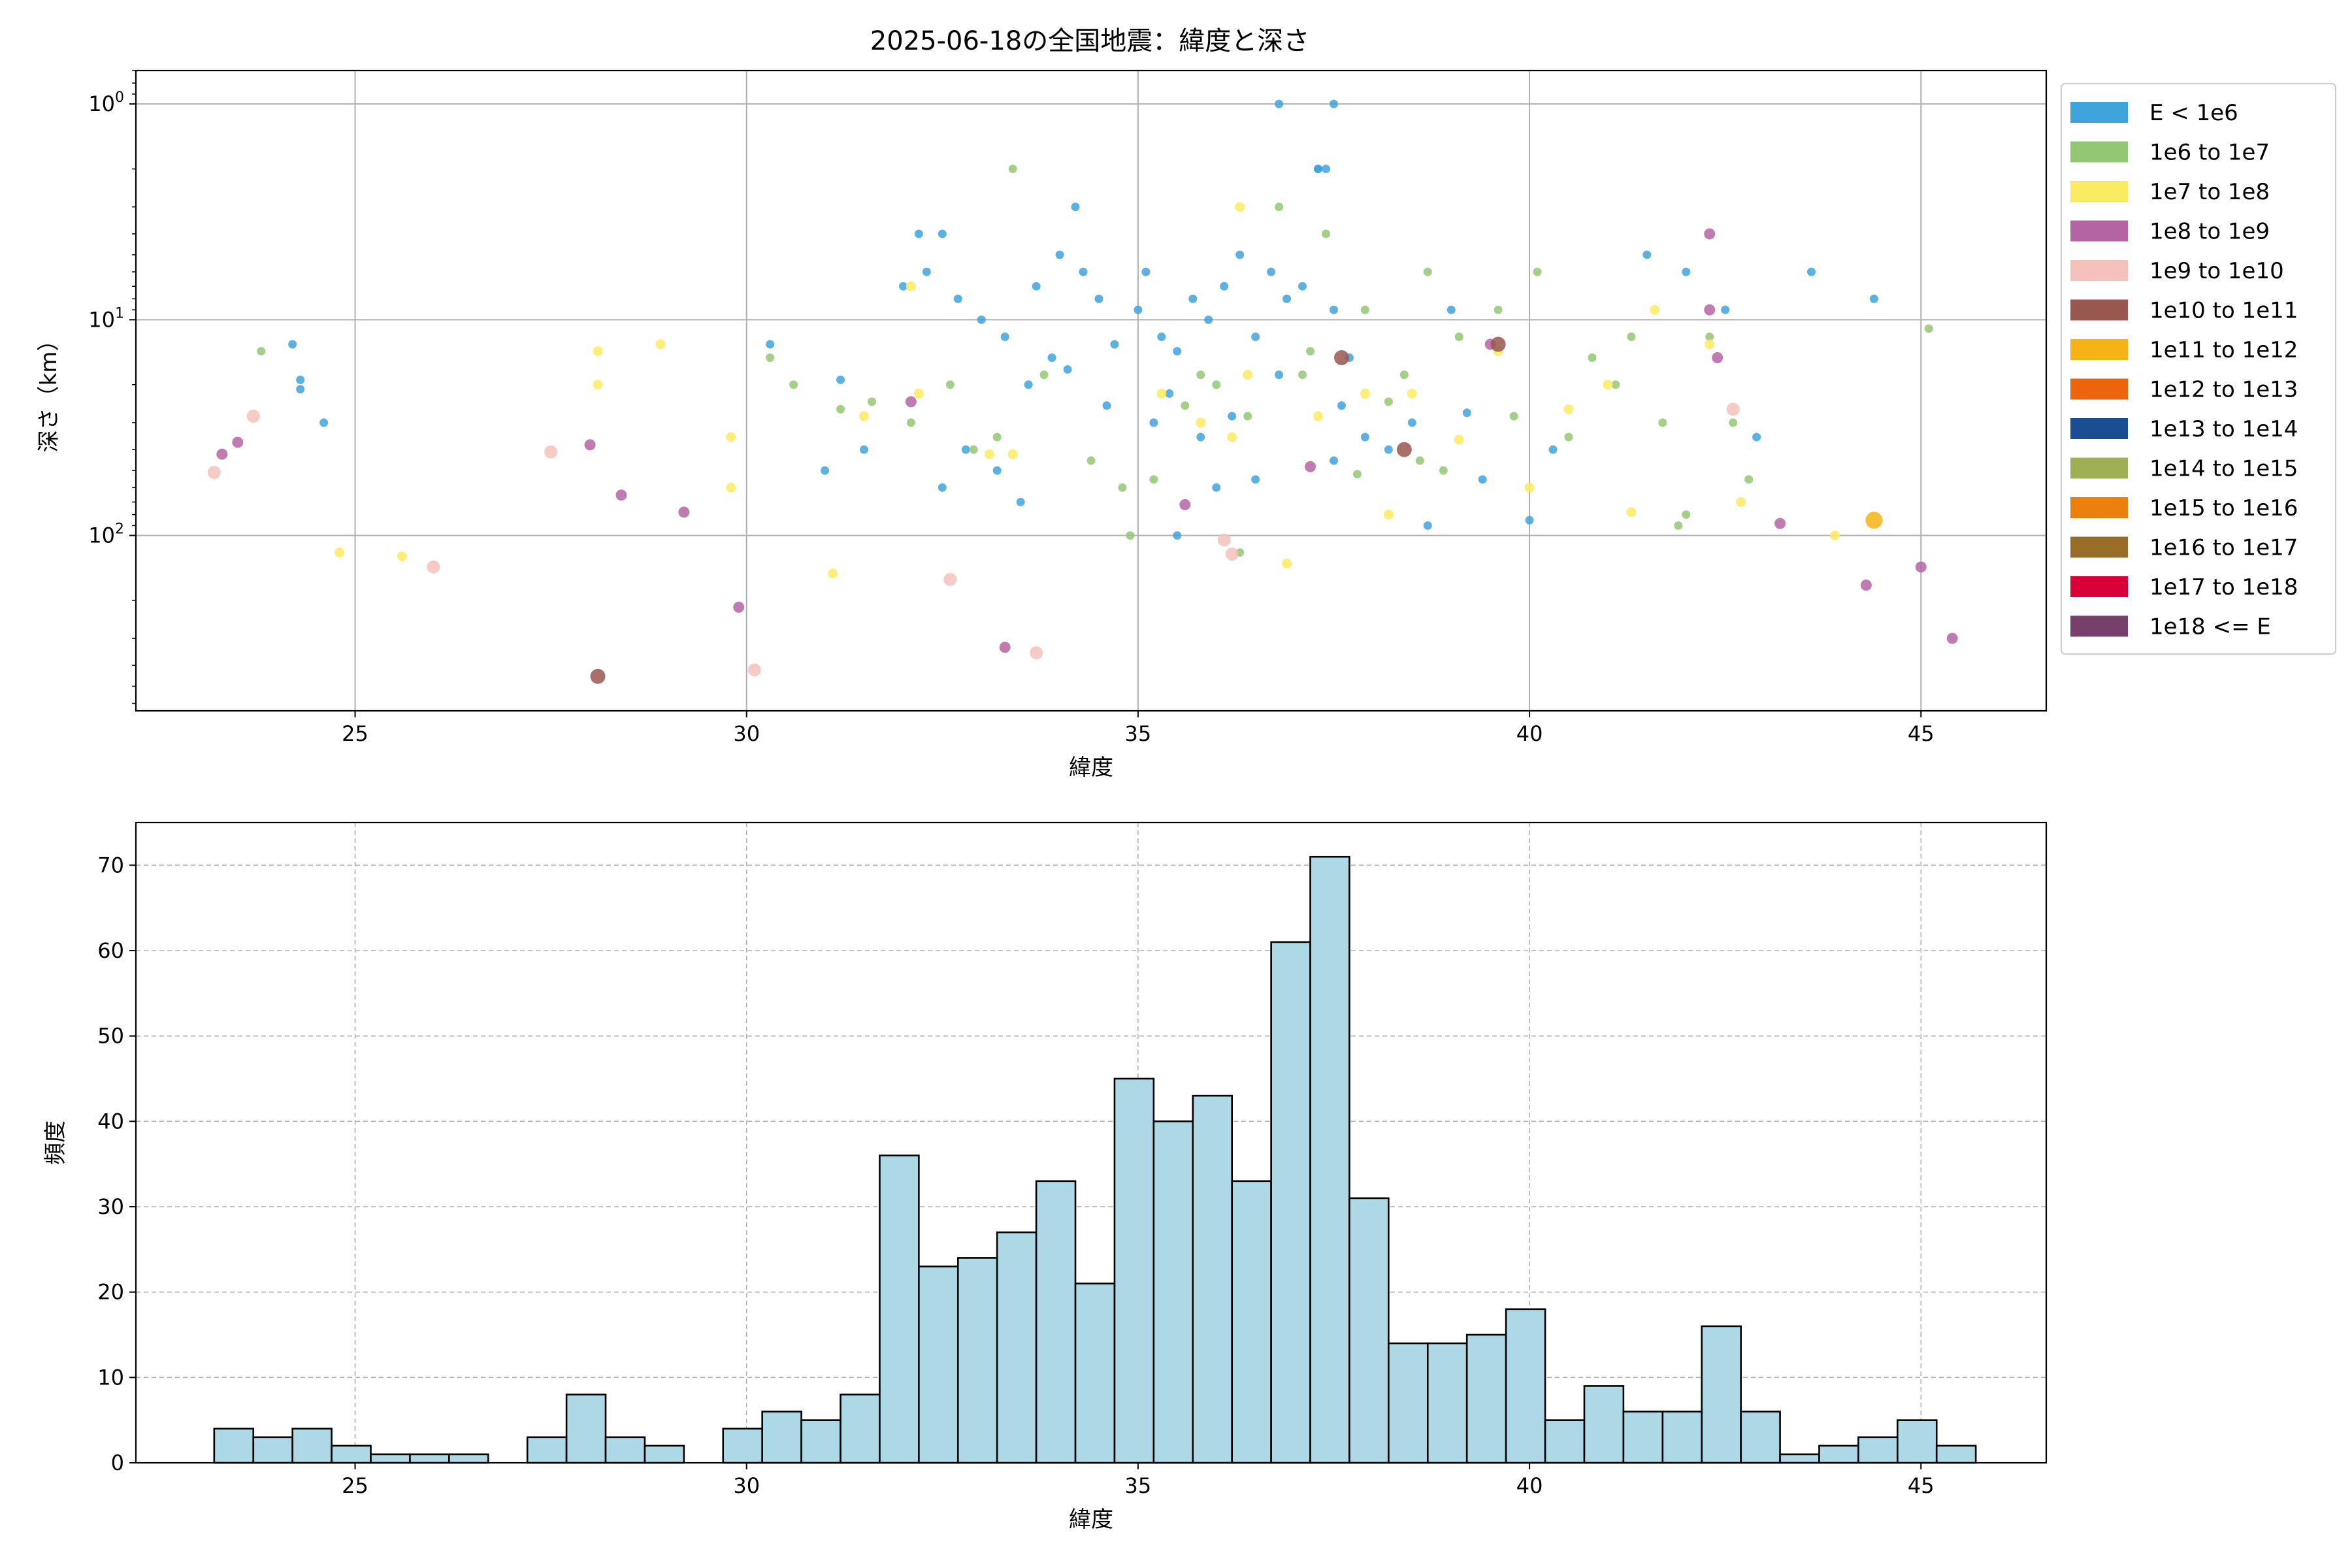  Describe the element at coordinates (117, 1462) in the screenshot. I see `histogram-y-tick-label: 0` at that location.